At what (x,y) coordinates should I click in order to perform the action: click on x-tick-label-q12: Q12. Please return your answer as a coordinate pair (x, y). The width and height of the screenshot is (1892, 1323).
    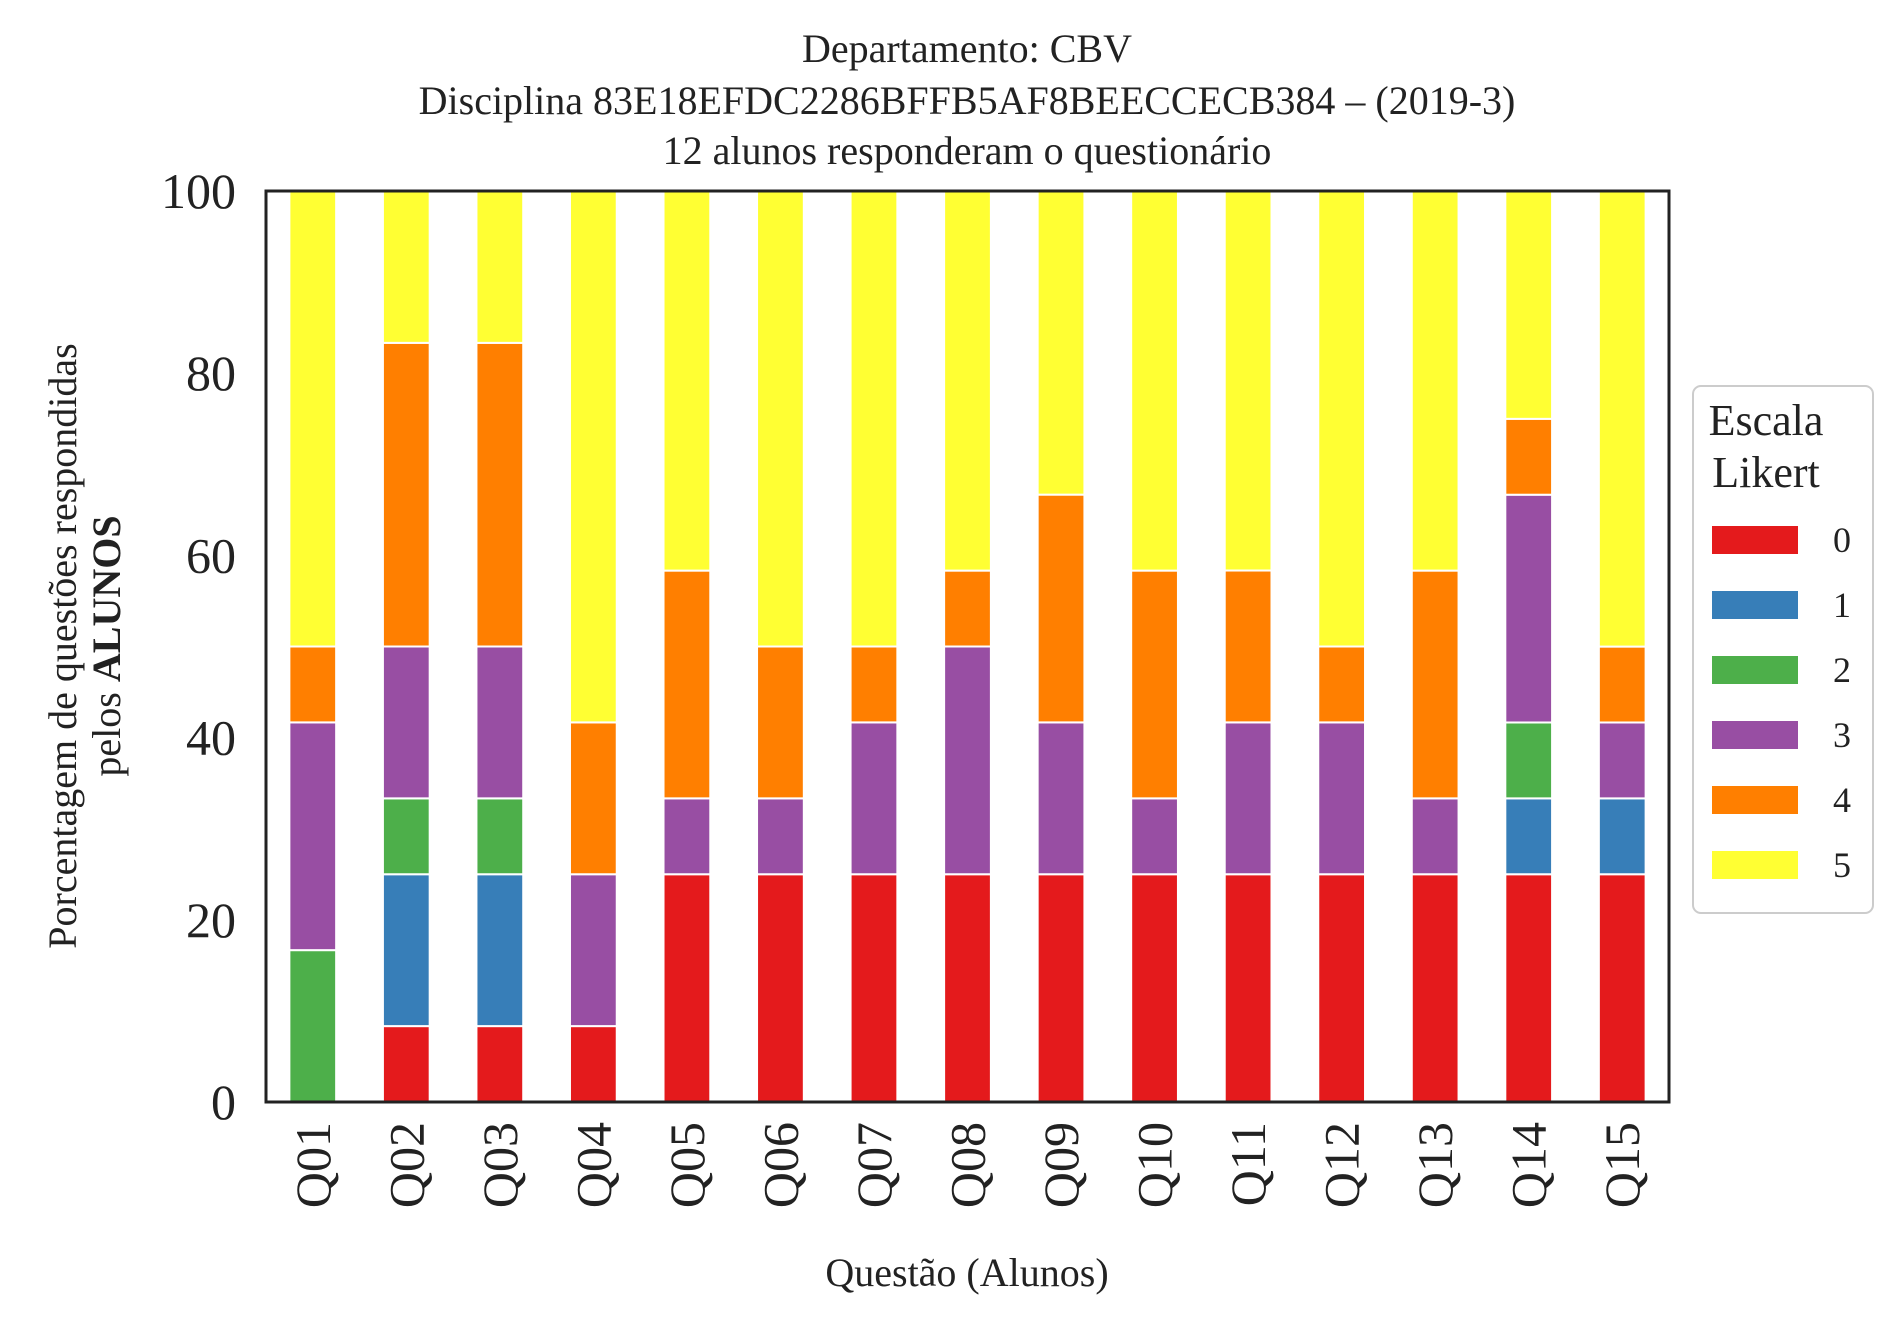
    Looking at the image, I should click on (1342, 1165).